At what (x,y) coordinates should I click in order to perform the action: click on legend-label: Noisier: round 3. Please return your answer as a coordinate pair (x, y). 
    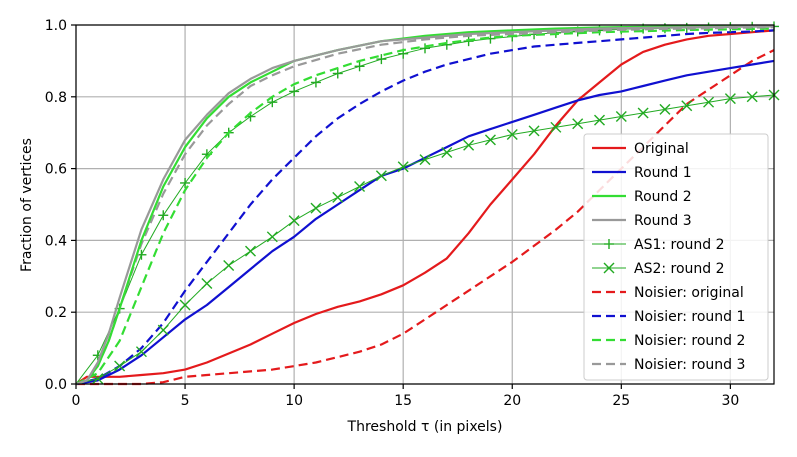
    Looking at the image, I should click on (689, 365).